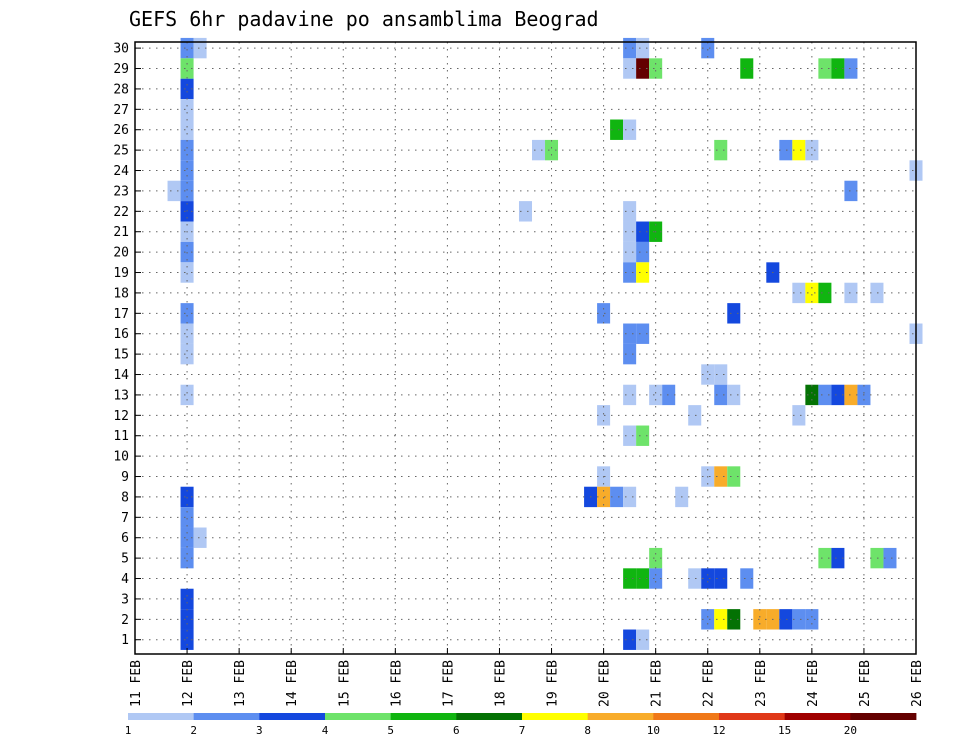 Image resolution: width=960 pixels, height=742 pixels. Describe the element at coordinates (121, 314) in the screenshot. I see `y-tick-label: 17` at that location.